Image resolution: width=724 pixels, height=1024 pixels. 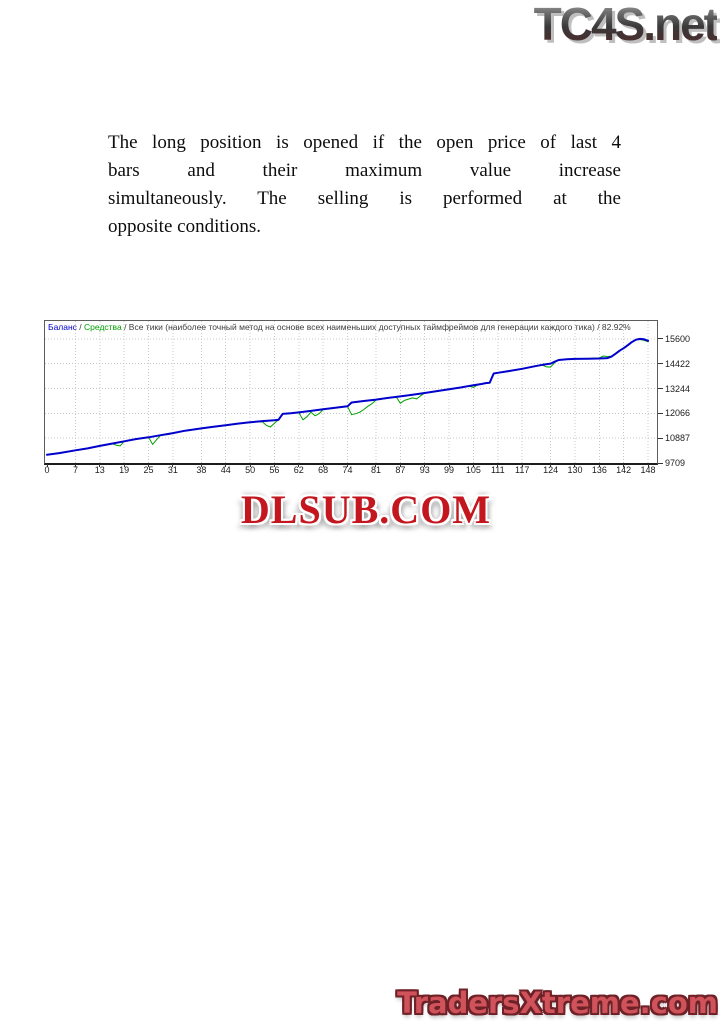 I want to click on x-axis-label: 38, so click(x=201, y=470).